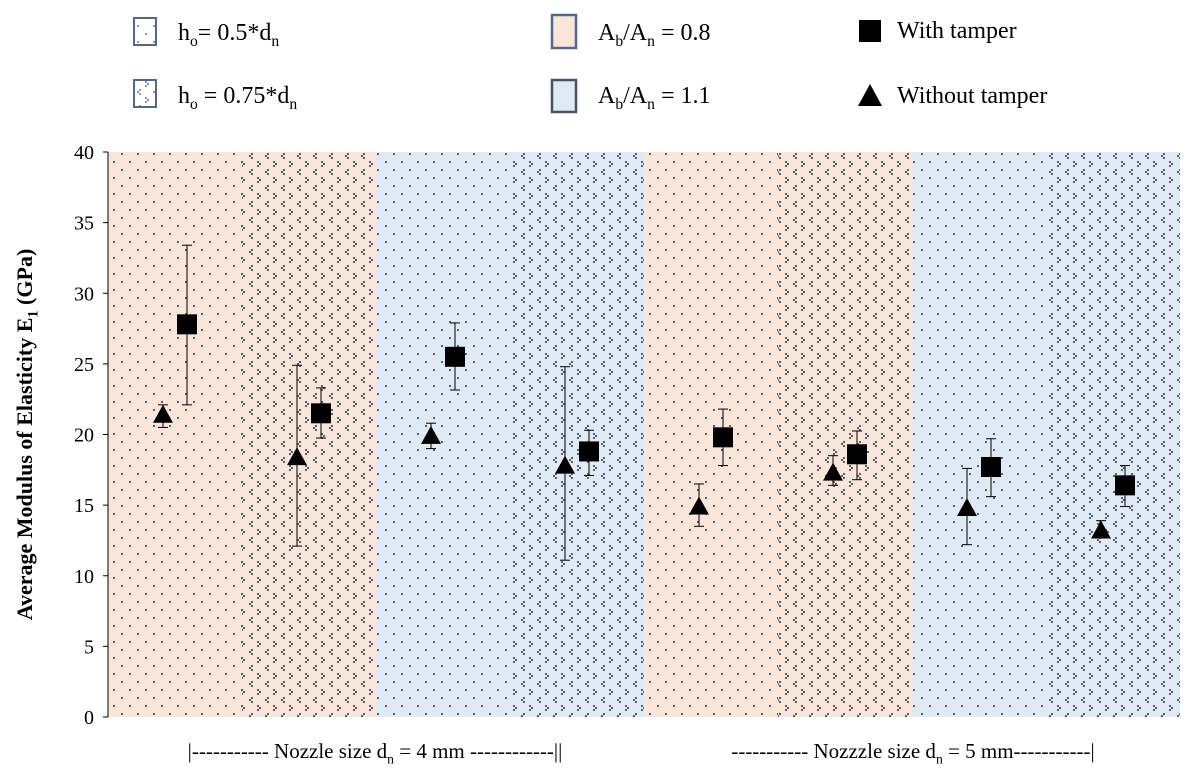 Image resolution: width=1192 pixels, height=772 pixels. What do you see at coordinates (84, 294) in the screenshot?
I see `y-tick-label: 30` at bounding box center [84, 294].